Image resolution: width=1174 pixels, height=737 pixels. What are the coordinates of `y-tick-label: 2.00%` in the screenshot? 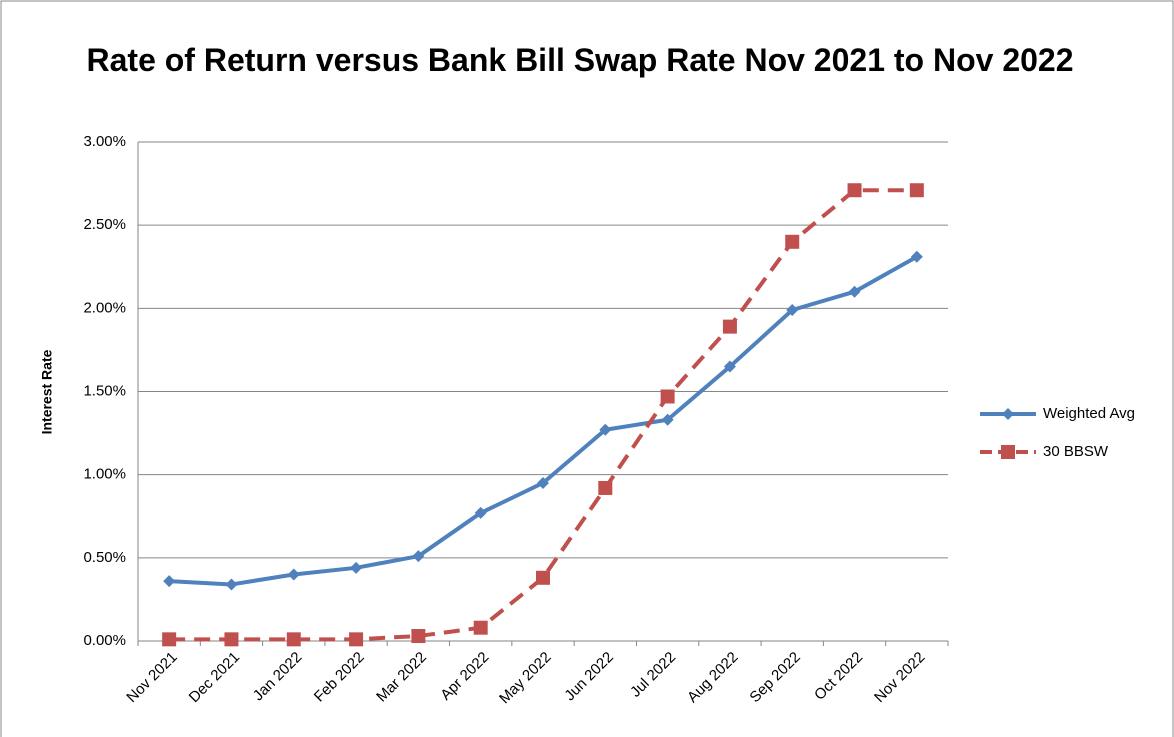 It's located at (104, 307).